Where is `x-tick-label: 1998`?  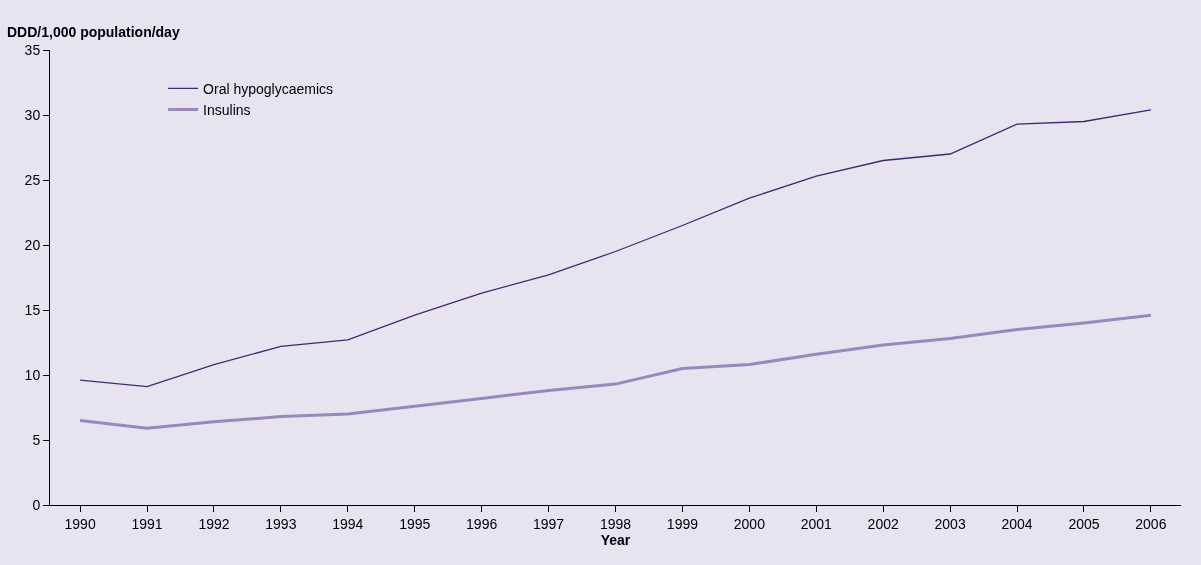 x-tick-label: 1998 is located at coordinates (615, 523).